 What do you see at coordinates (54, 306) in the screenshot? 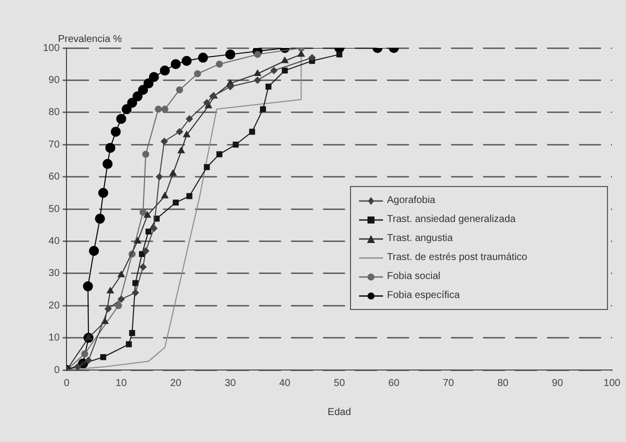
I see `y-tick-label: 20` at bounding box center [54, 306].